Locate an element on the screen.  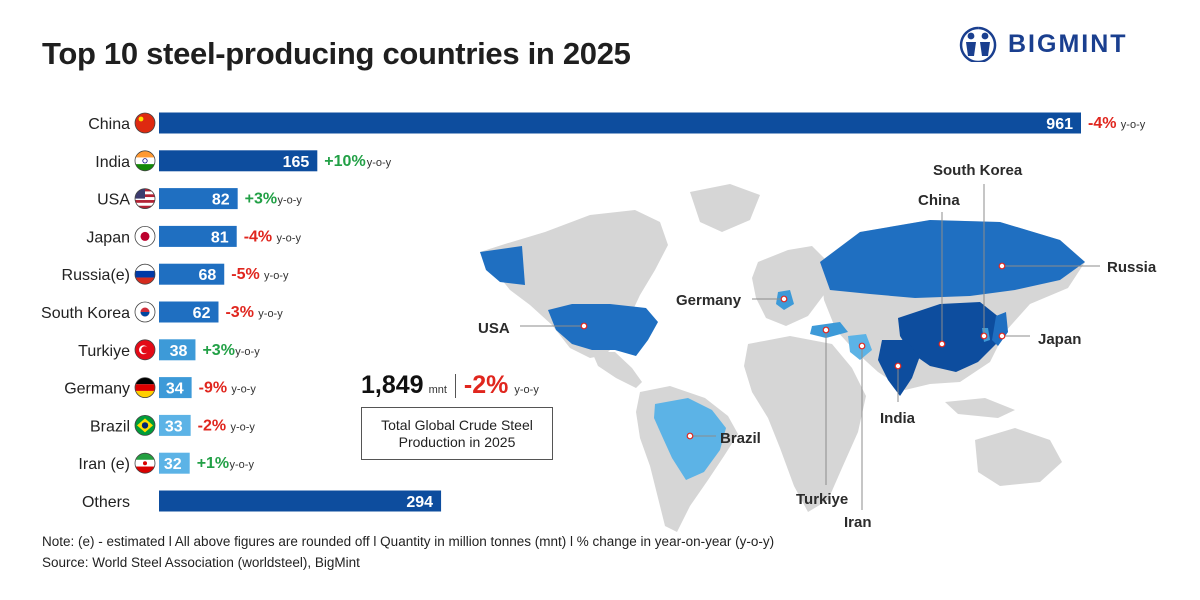
yoy-label-india: y-o-y is located at coordinates (379, 163).